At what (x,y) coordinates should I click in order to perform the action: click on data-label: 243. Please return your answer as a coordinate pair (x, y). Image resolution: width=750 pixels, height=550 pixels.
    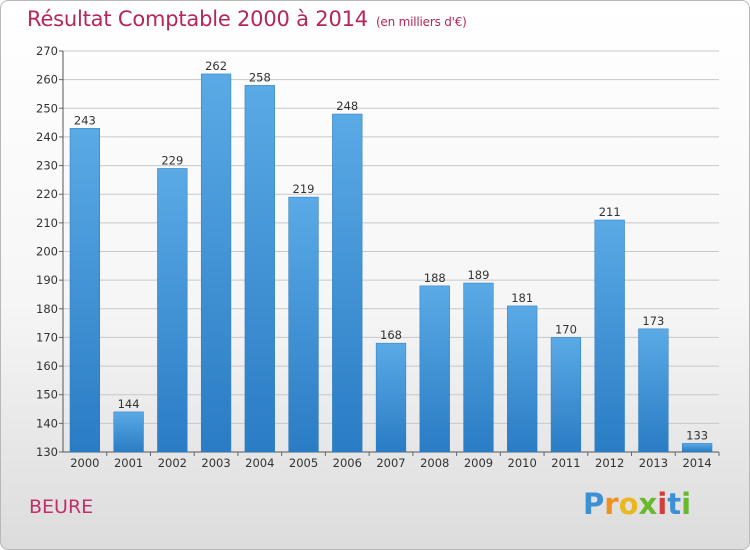
    Looking at the image, I should click on (85, 120).